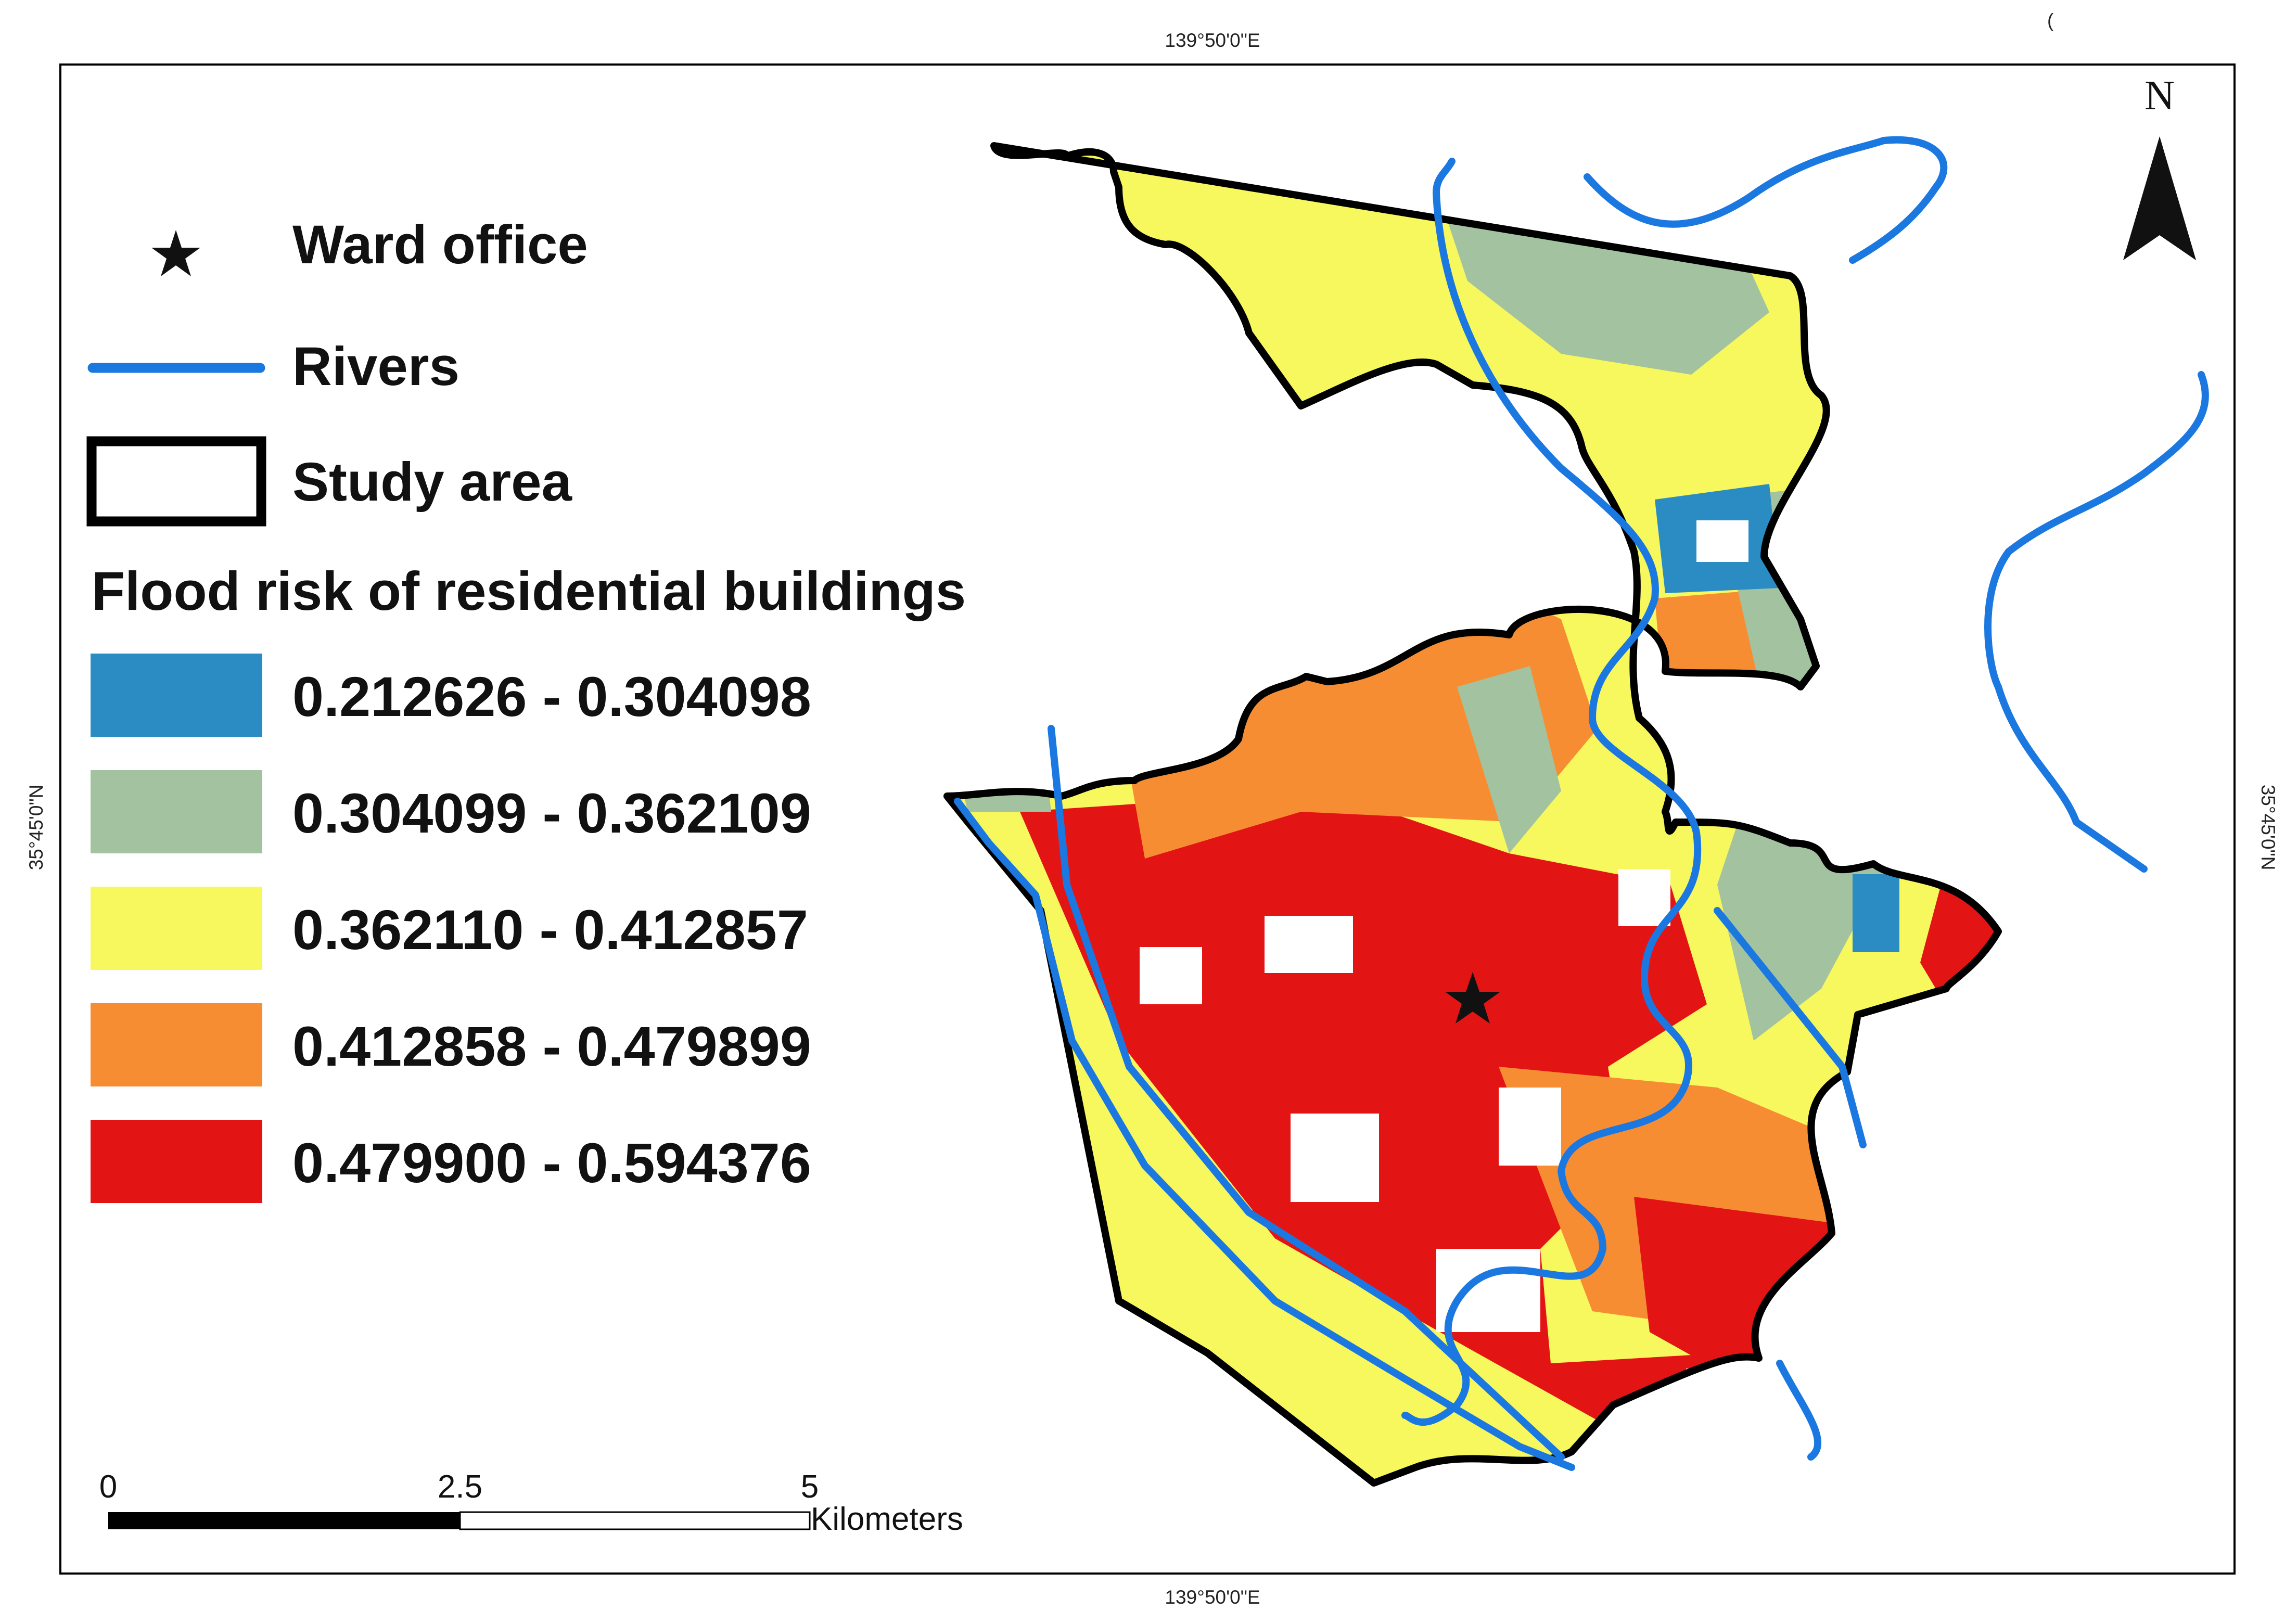 The width and height of the screenshot is (2285, 1624). What do you see at coordinates (175, 253) in the screenshot?
I see `legend-star-icon` at bounding box center [175, 253].